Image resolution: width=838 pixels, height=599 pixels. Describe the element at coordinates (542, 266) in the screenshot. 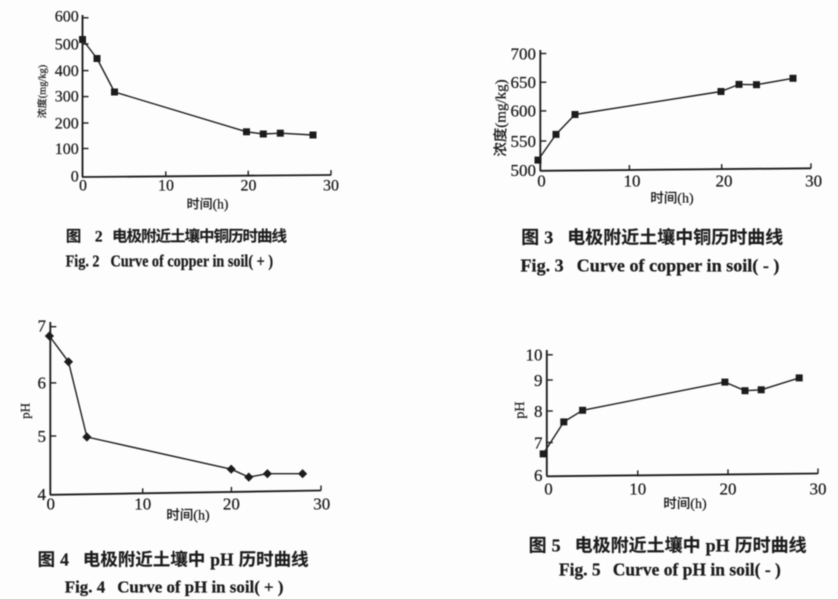

I see `svg-text: Fig. 3` at that location.